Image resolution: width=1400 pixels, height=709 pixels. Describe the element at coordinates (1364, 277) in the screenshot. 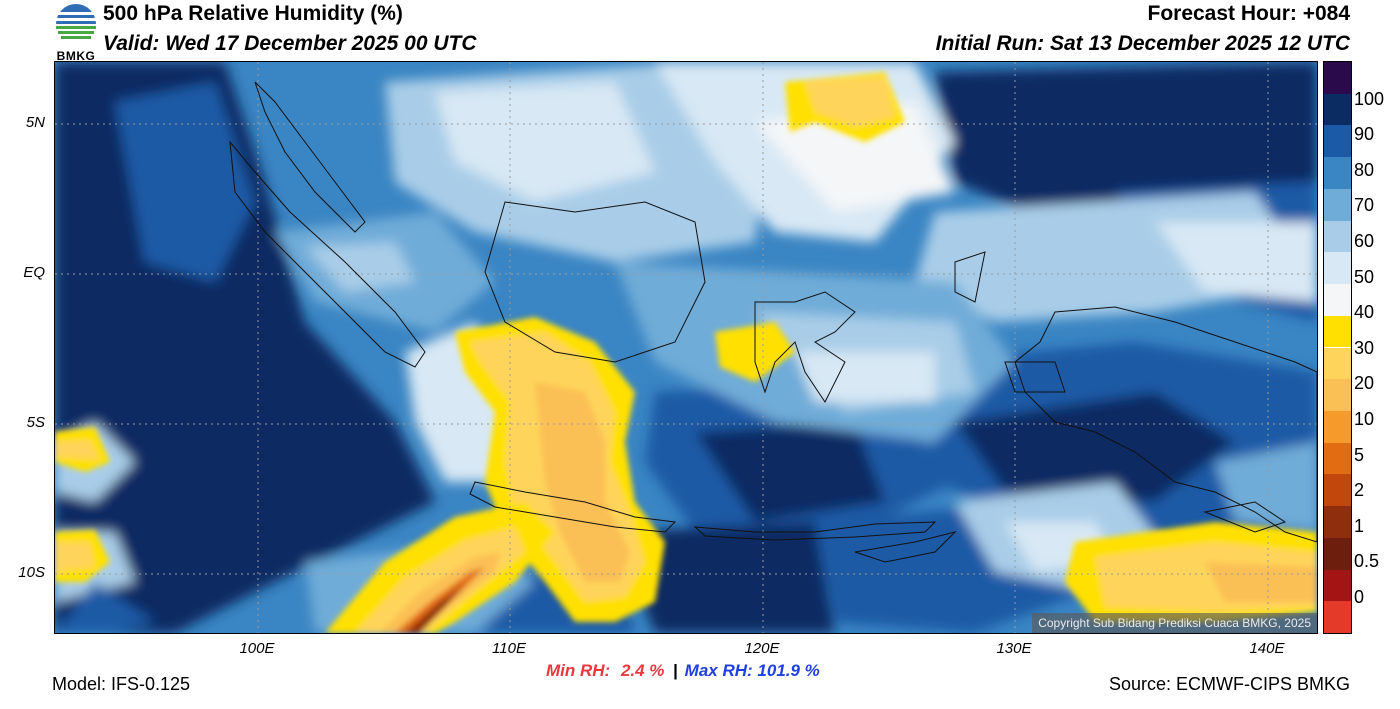

I see `colorbar-label-50: 50` at that location.